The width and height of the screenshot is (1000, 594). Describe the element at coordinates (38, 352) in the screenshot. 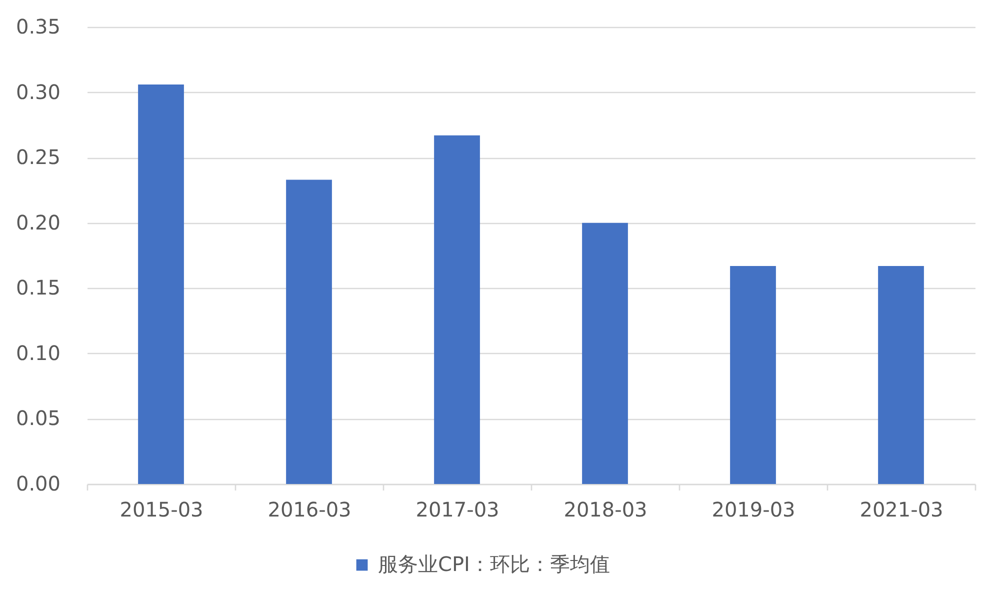

I see `y-tick-label: 0.10` at that location.